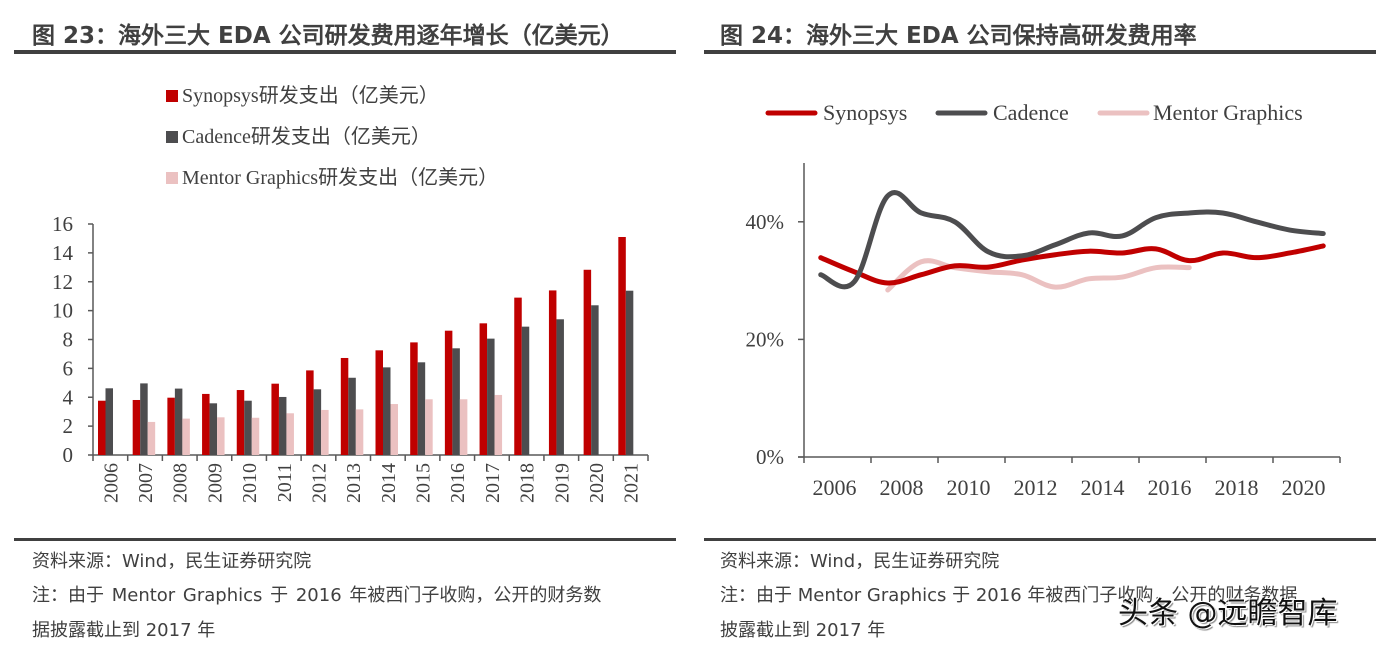  Describe the element at coordinates (340, 177) in the screenshot. I see `legend-label-mentor: Mentor Graphics研发支出（亿美元）` at that location.